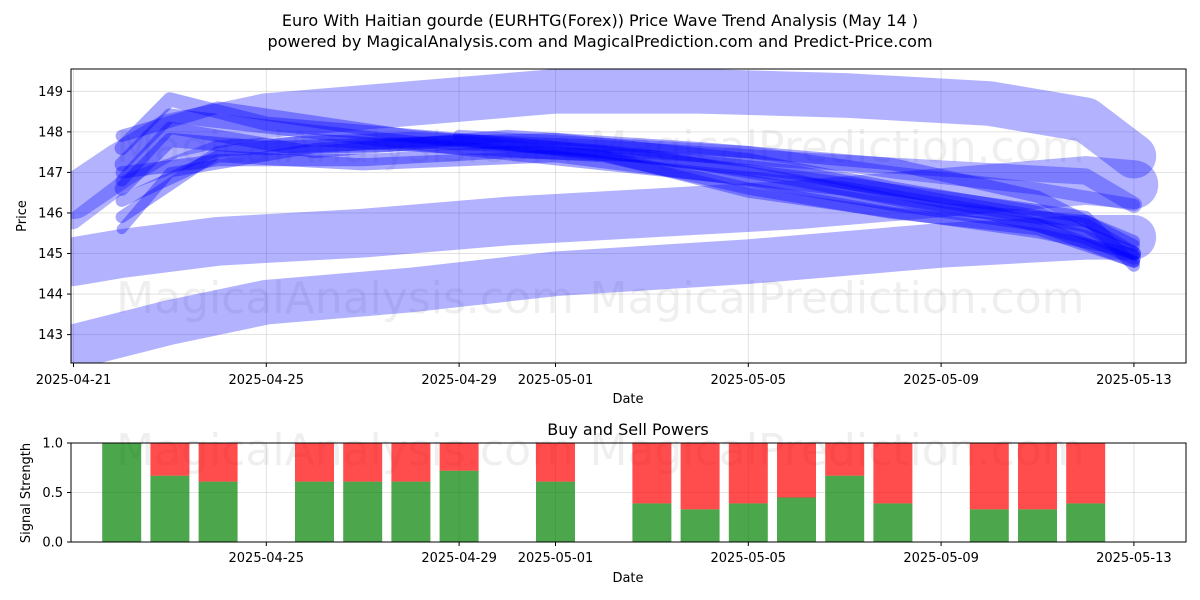 This screenshot has width=1200, height=600. Describe the element at coordinates (50, 92) in the screenshot. I see `price-y-tick-label: 149` at that location.